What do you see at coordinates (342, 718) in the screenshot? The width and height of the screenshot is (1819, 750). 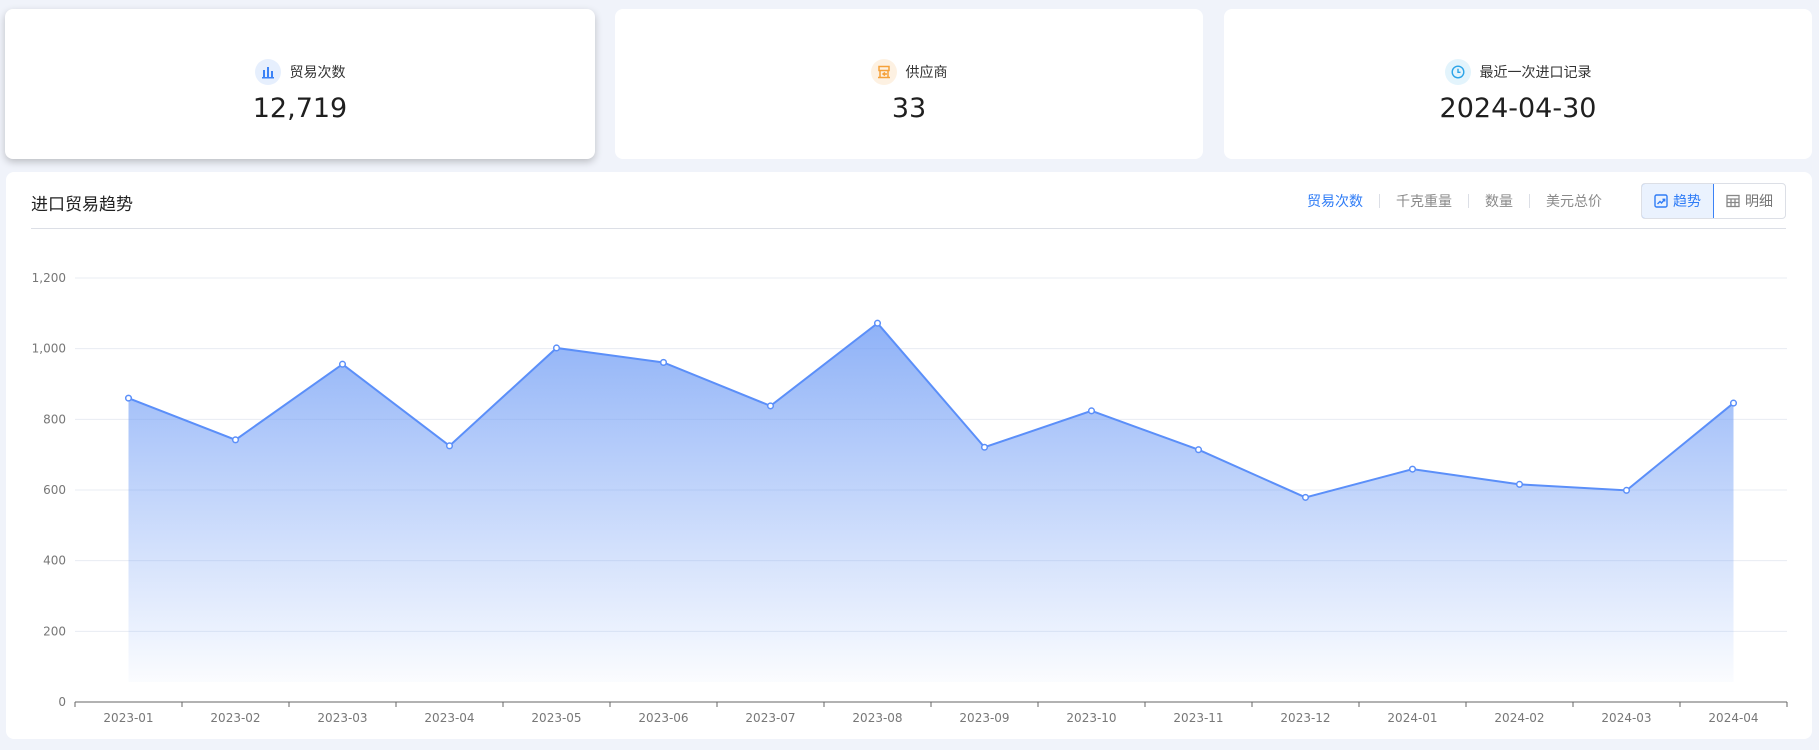 I see `x-tick-label: 2023-03` at bounding box center [342, 718].